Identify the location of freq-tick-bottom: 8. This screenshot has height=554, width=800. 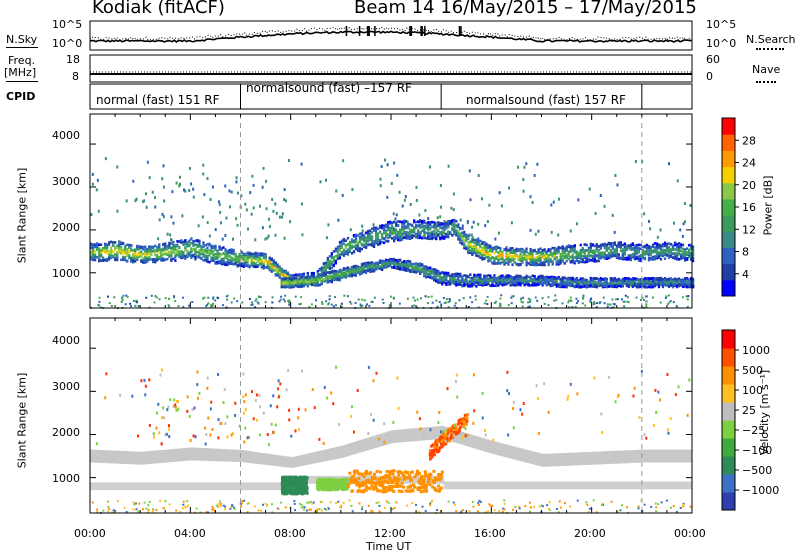
(75, 76).